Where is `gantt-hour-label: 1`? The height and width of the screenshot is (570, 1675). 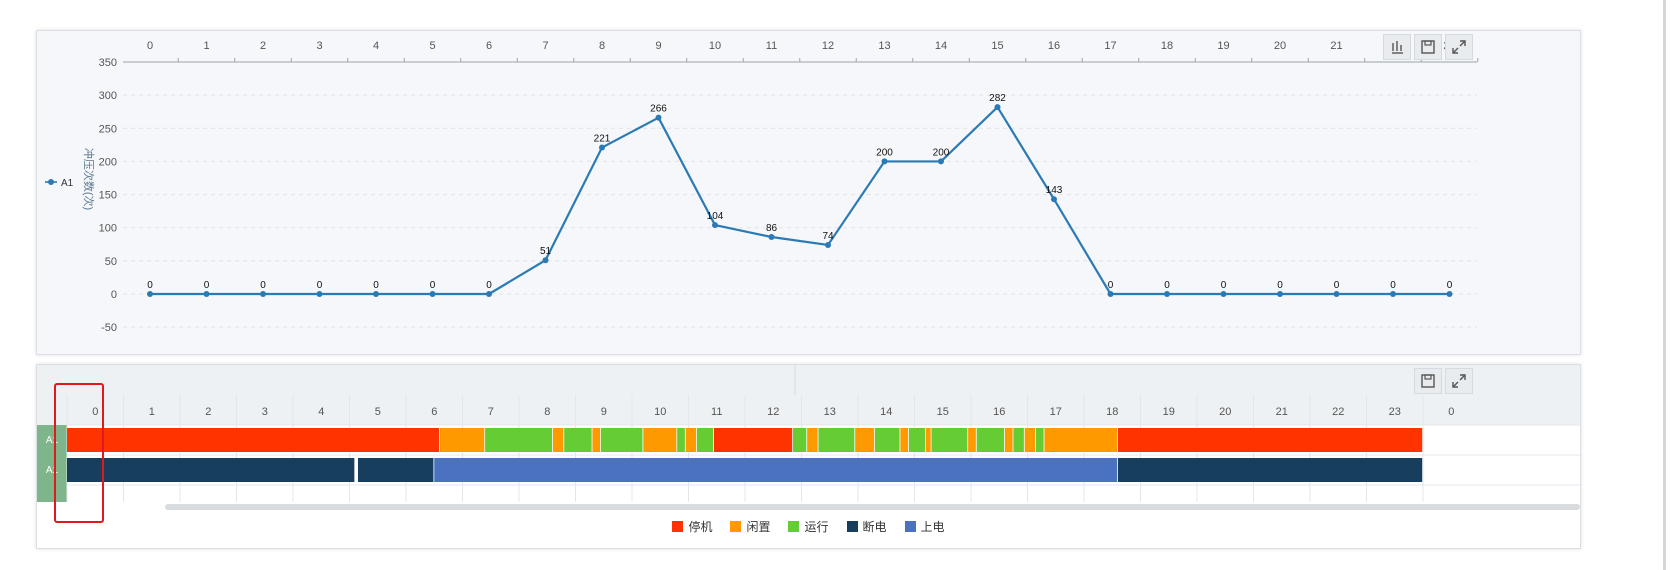 gantt-hour-label: 1 is located at coordinates (152, 412).